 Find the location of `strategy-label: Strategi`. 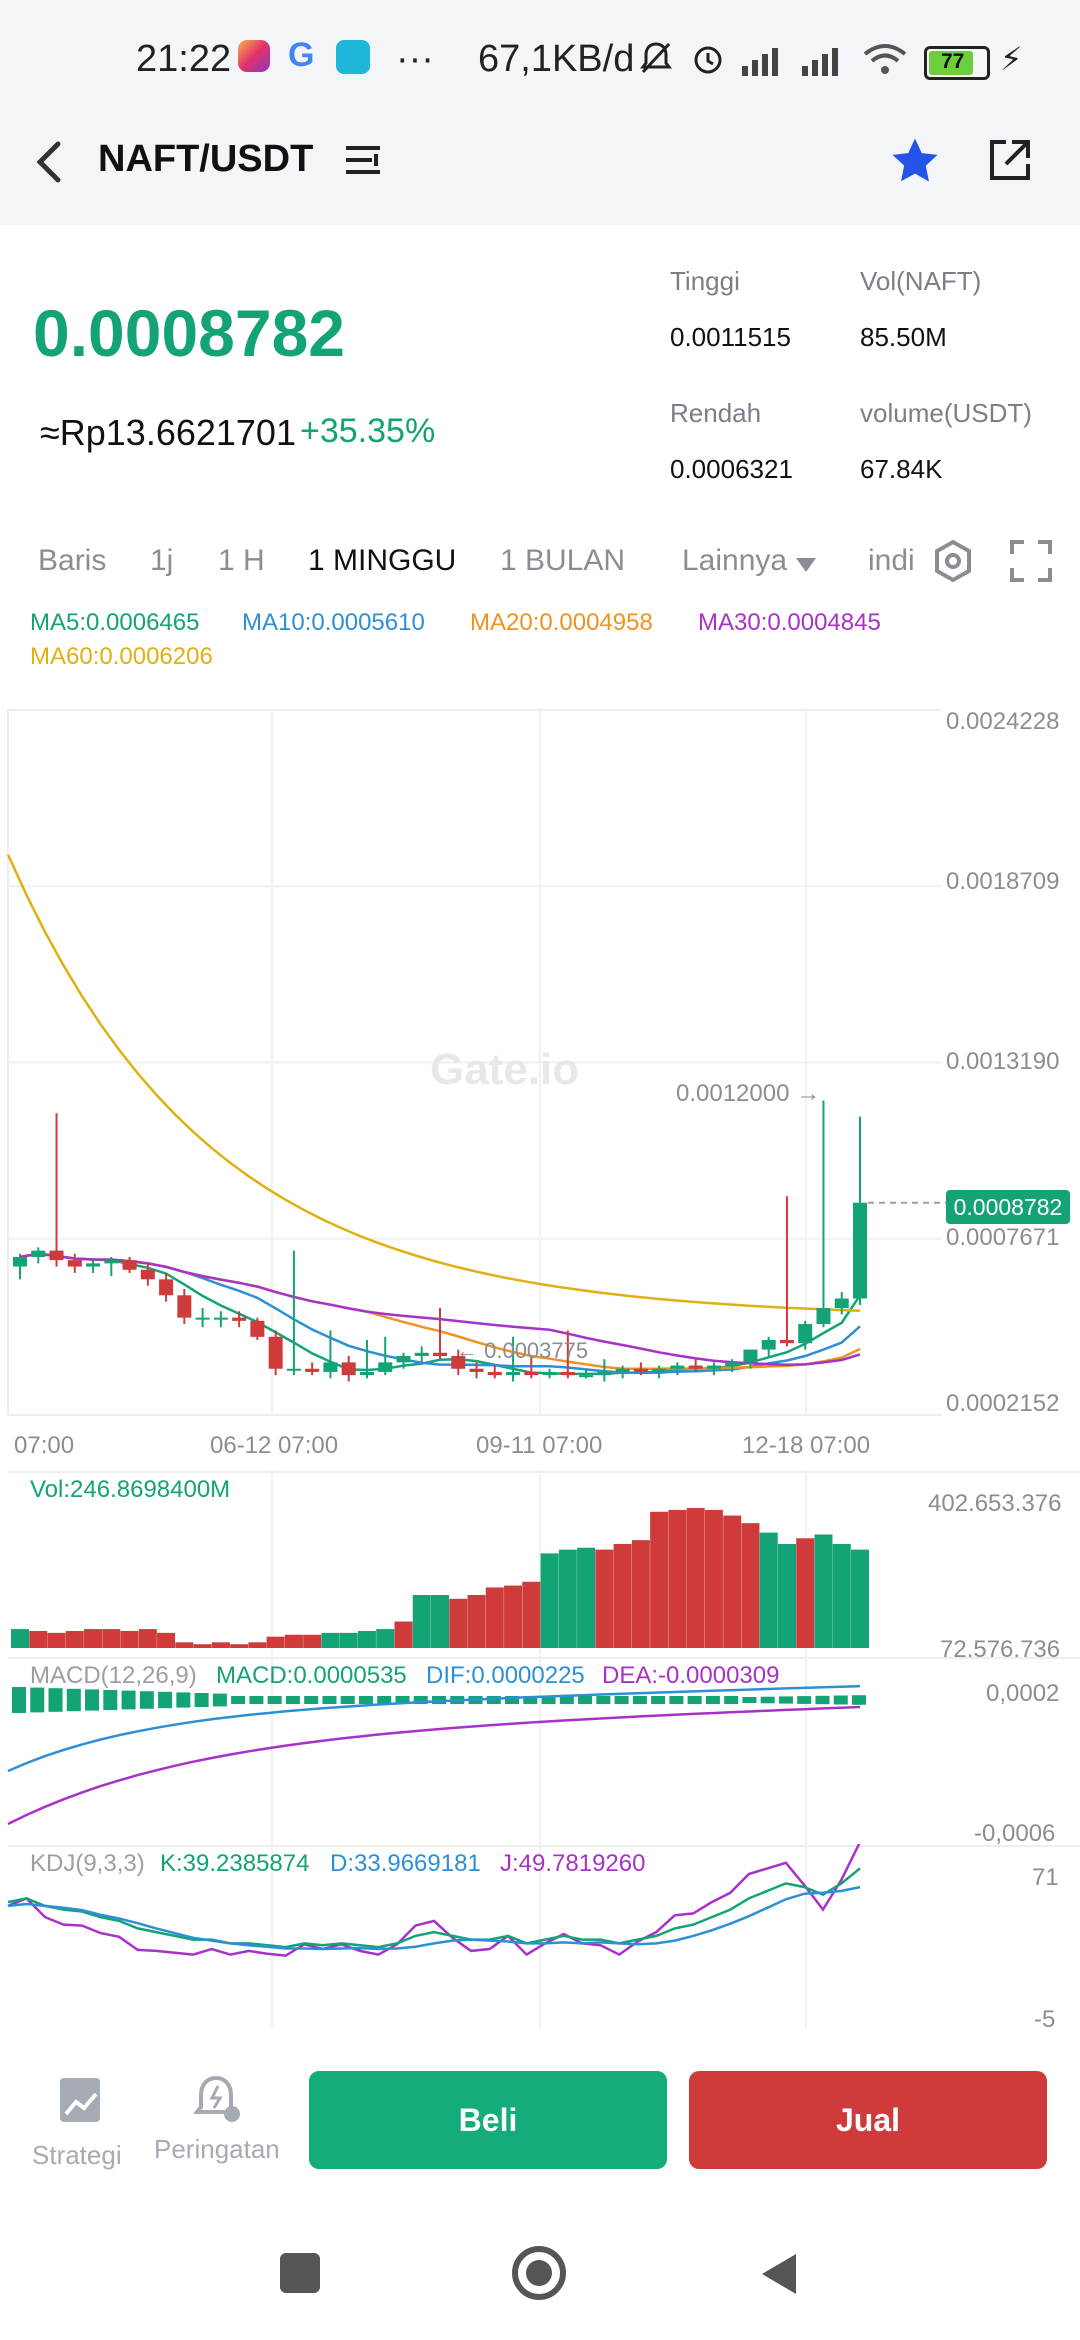

strategy-label: Strategi is located at coordinates (77, 2155).